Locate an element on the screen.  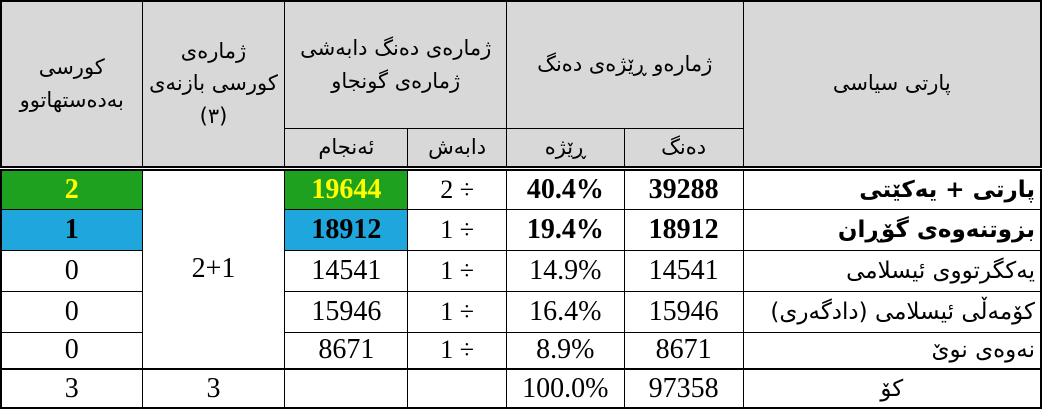
header-division-group: ژمارەی دەنگ دابەشی ژمارەی گونجاو is located at coordinates (395, 64).